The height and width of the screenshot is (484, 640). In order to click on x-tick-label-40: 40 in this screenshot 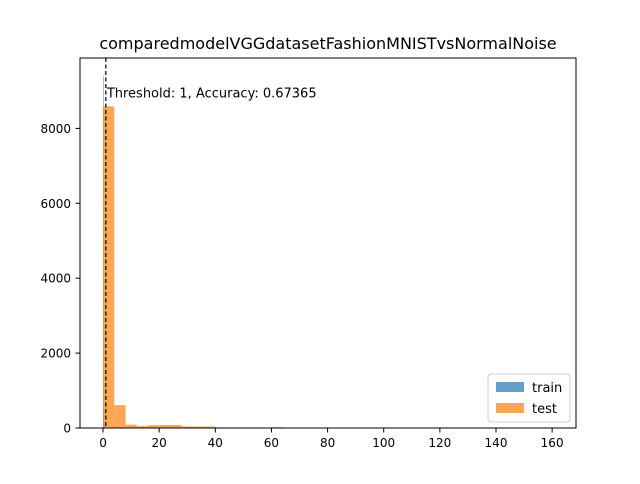, I will do `click(215, 443)`.